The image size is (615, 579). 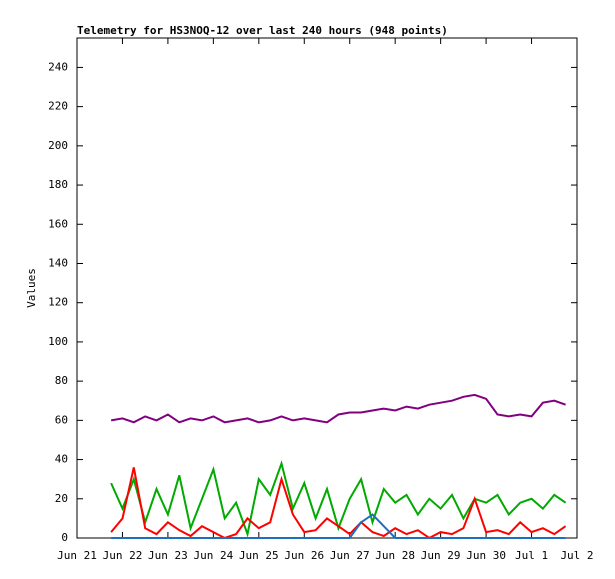 I want to click on y-tick-label: 60, so click(x=61, y=419).